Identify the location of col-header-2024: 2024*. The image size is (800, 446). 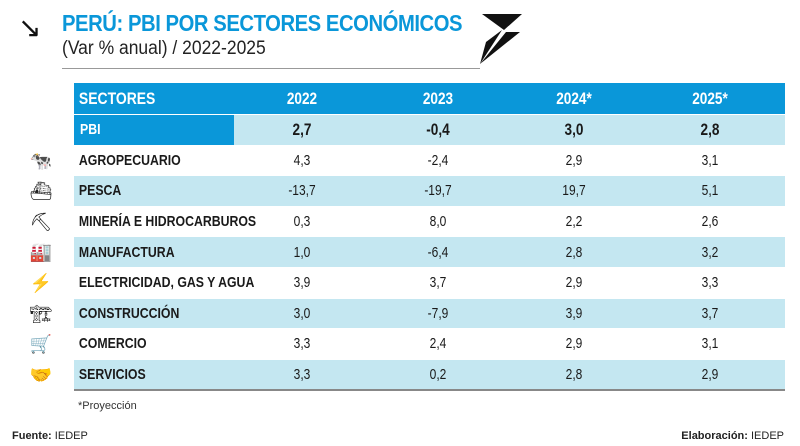
(574, 98).